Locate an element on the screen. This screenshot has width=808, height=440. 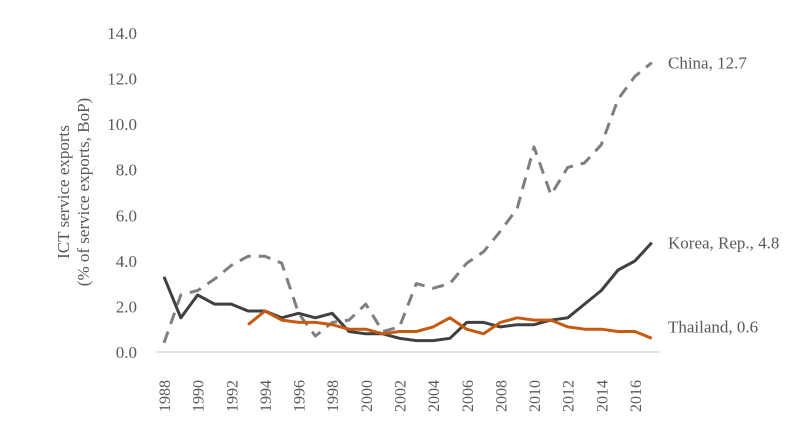
y-tick-label: 14.0 is located at coordinates (122, 33).